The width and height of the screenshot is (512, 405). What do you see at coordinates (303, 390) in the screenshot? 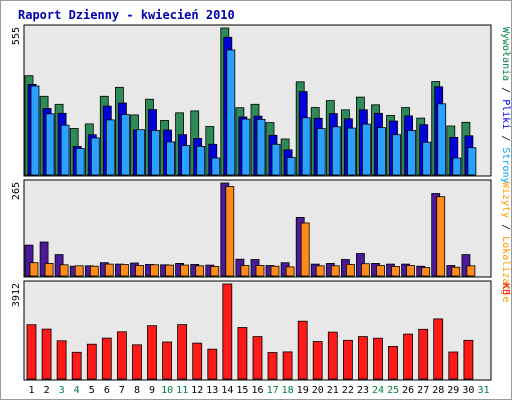
I see `x-tick-label-day-19: 19` at bounding box center [303, 390].